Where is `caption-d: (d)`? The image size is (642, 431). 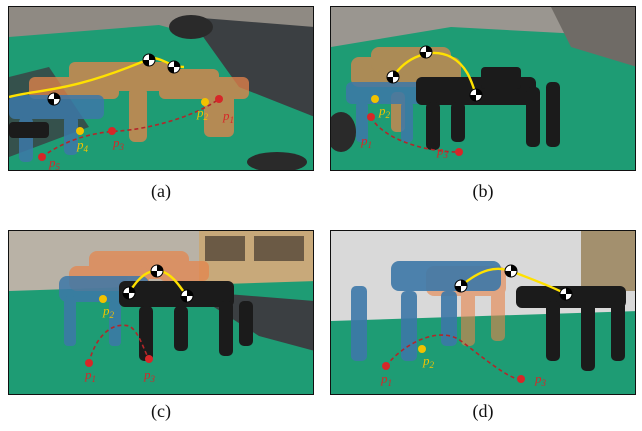
caption-d: (d) is located at coordinates (483, 411).